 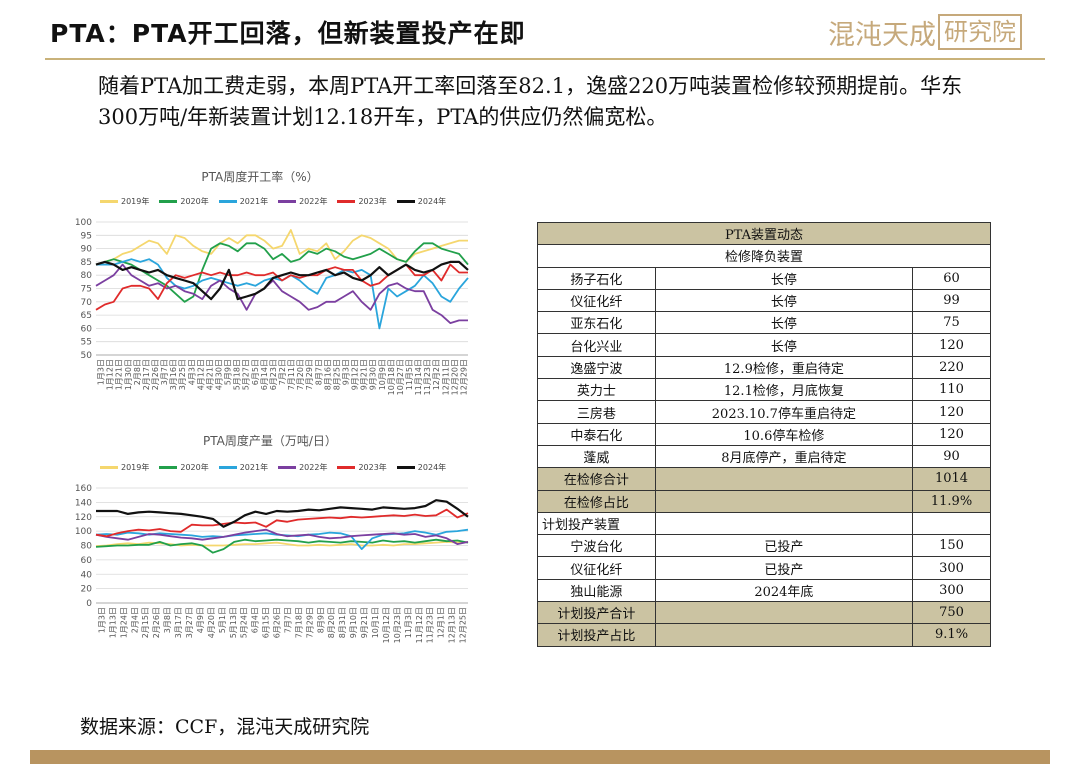 I want to click on chart2-xtick-label: 7月29日, so click(x=309, y=622).